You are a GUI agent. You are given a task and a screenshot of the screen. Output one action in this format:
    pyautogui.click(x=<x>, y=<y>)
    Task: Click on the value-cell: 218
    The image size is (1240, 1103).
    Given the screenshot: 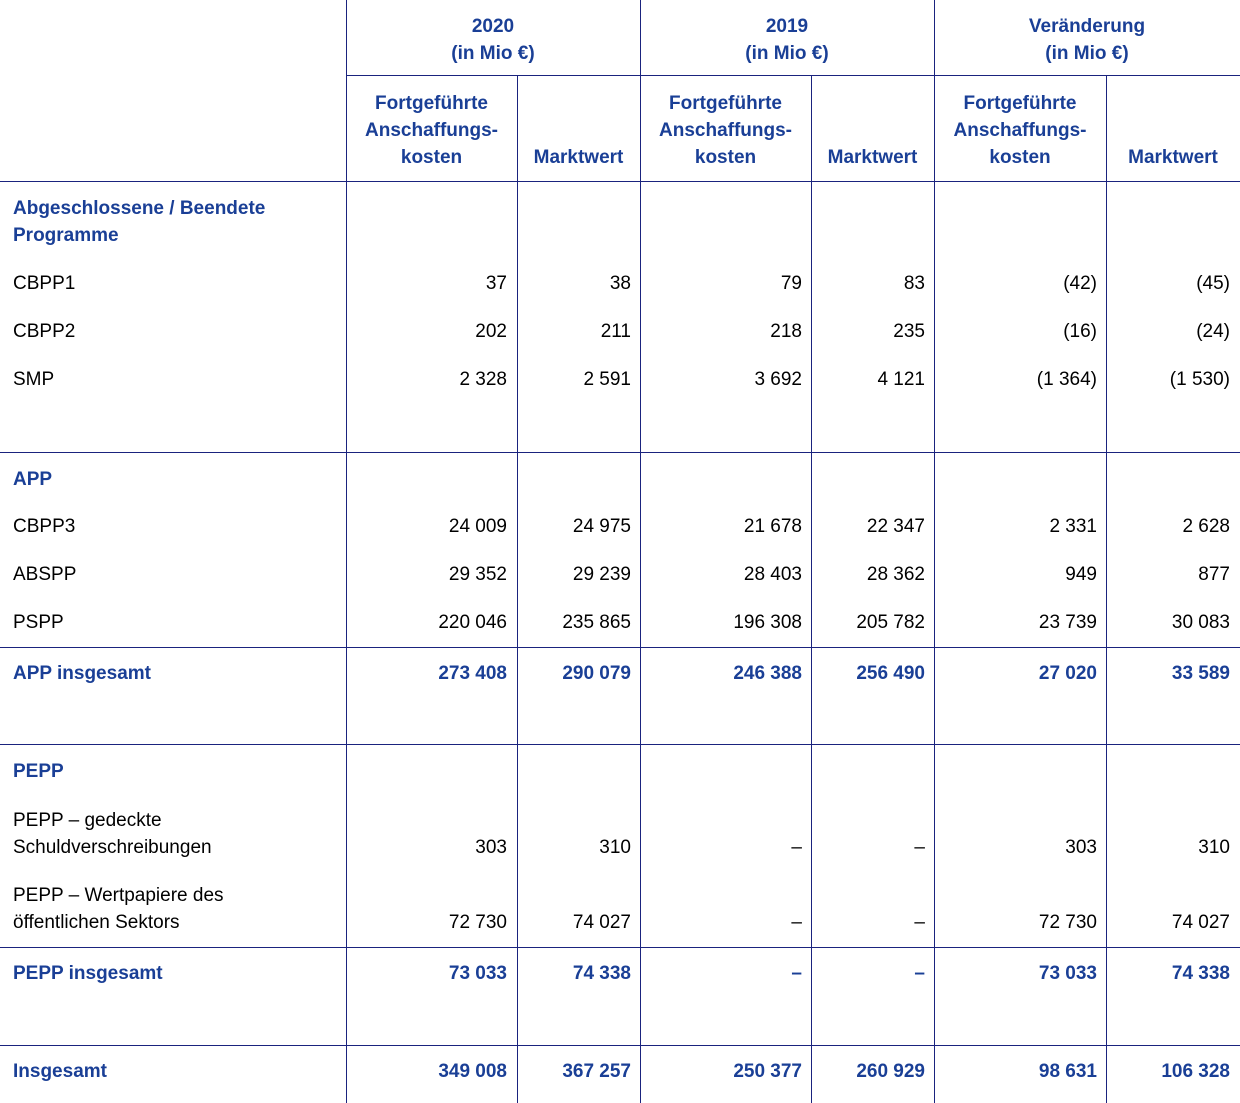 What is the action you would take?
    pyautogui.click(x=786, y=331)
    